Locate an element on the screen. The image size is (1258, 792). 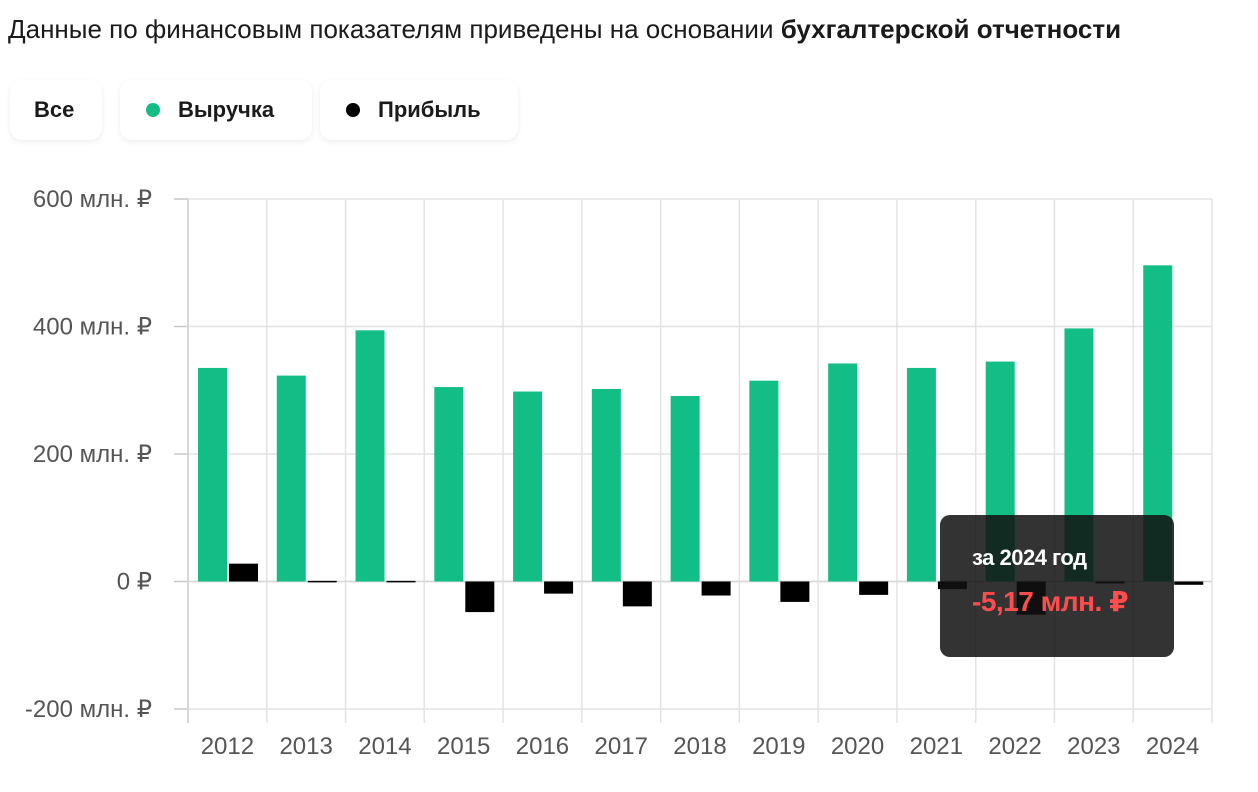
x-tick-label: 2022 is located at coordinates (1014, 746).